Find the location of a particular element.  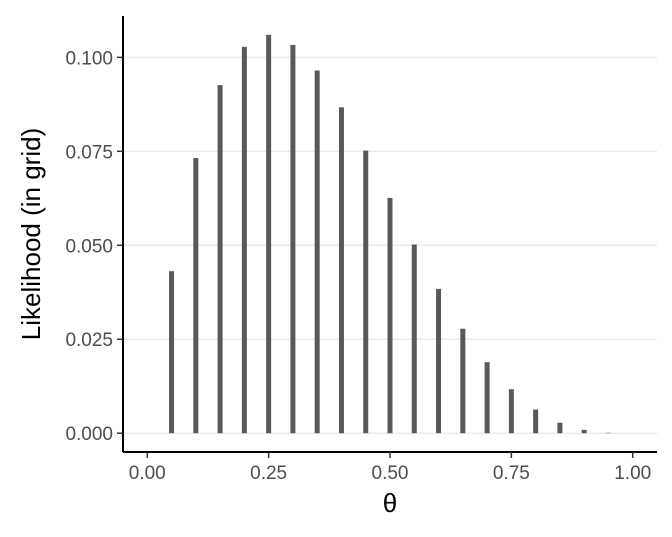

y-tick-label-4: 0.100 is located at coordinates (89, 58).